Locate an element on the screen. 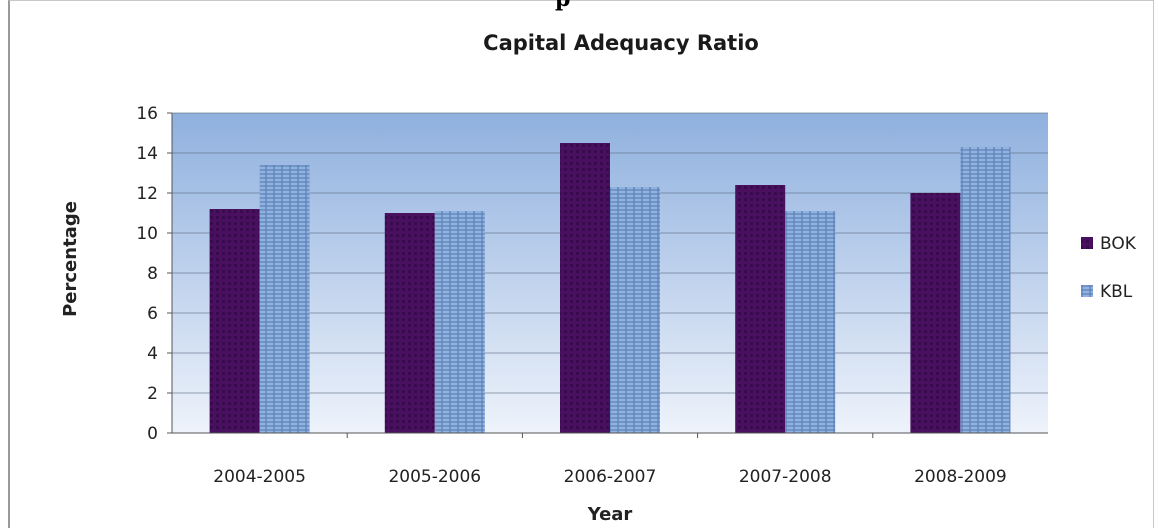 The image size is (1158, 529). x-axis-title: Year is located at coordinates (610, 514).